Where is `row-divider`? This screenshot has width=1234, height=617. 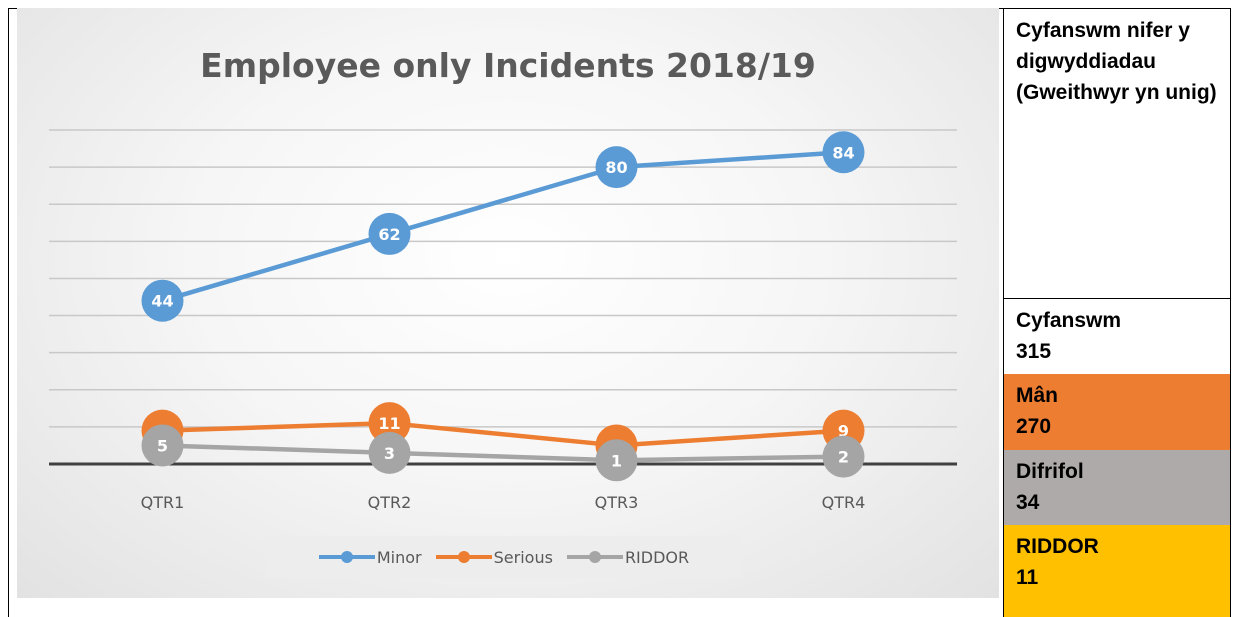 row-divider is located at coordinates (1117, 298).